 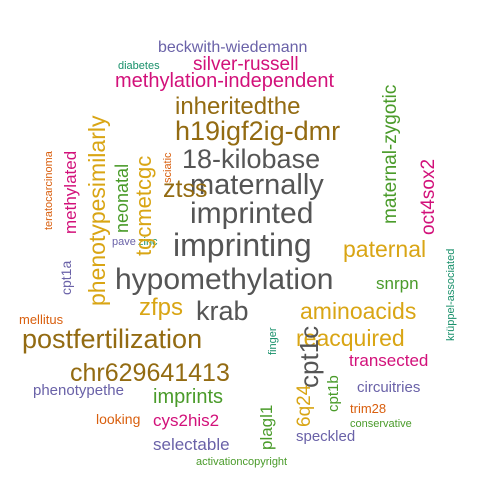 I want to click on word-hypomethylation: hypomethylation, so click(x=224, y=279).